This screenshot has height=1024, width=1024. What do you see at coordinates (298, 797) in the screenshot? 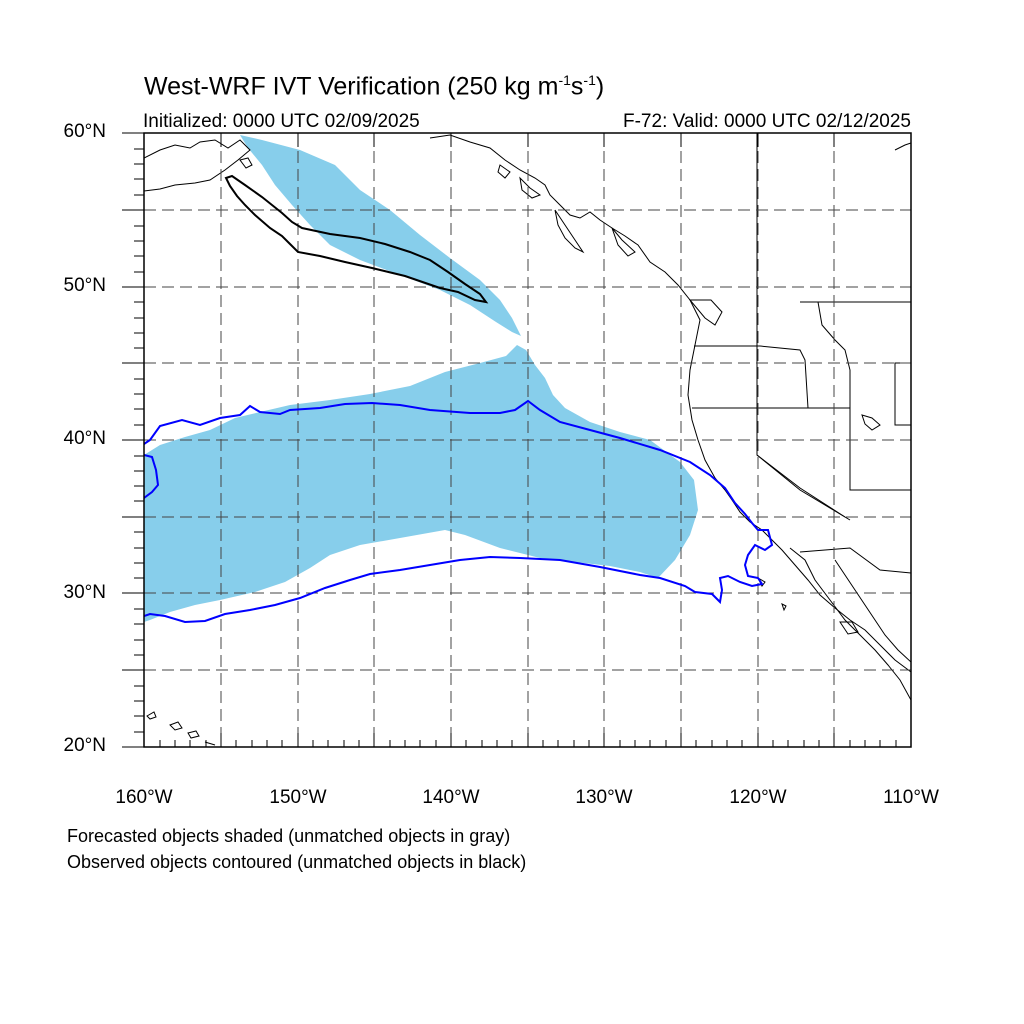
I see `lon-label-150w: 150°W` at bounding box center [298, 797].